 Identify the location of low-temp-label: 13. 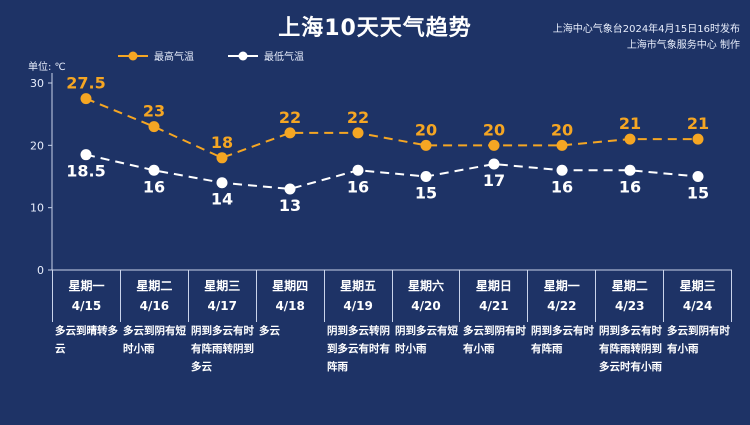
(290, 205).